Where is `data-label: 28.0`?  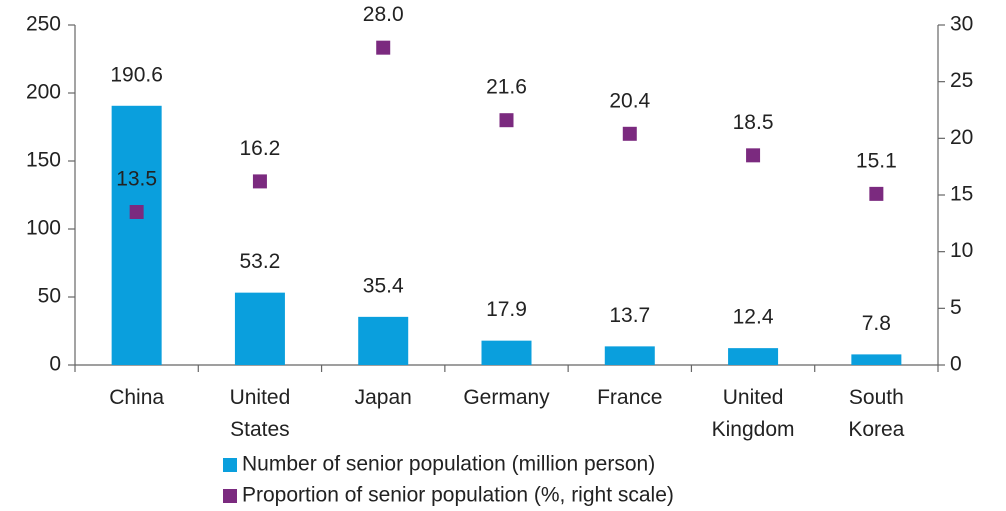
data-label: 28.0 is located at coordinates (383, 14).